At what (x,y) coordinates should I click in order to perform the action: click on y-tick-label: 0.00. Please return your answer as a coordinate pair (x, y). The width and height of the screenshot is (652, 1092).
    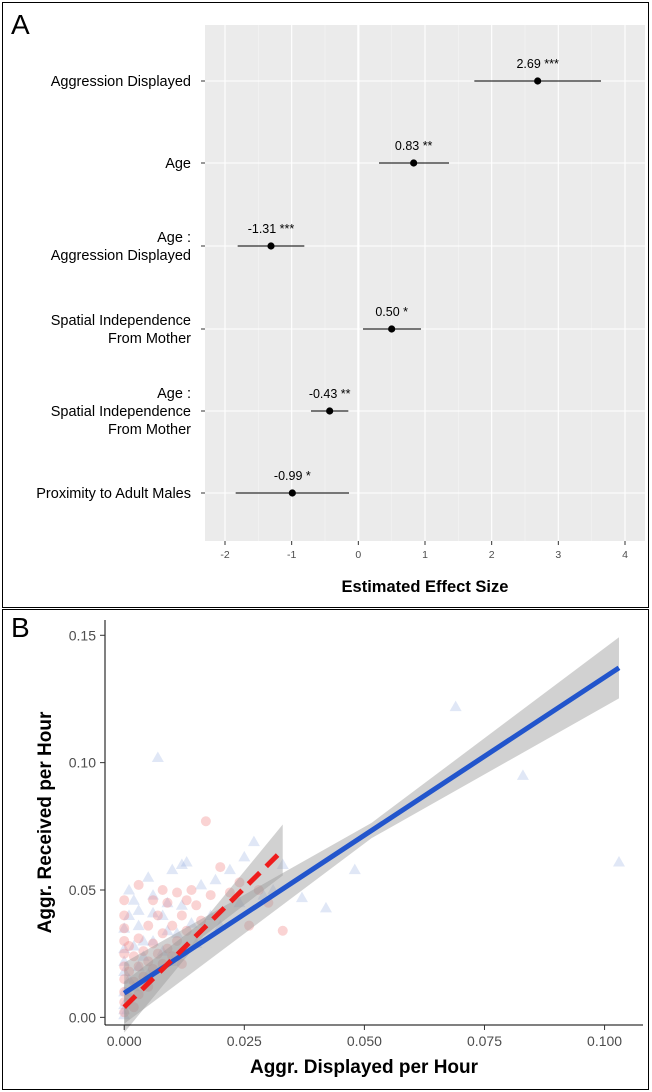
    Looking at the image, I should click on (82, 1017).